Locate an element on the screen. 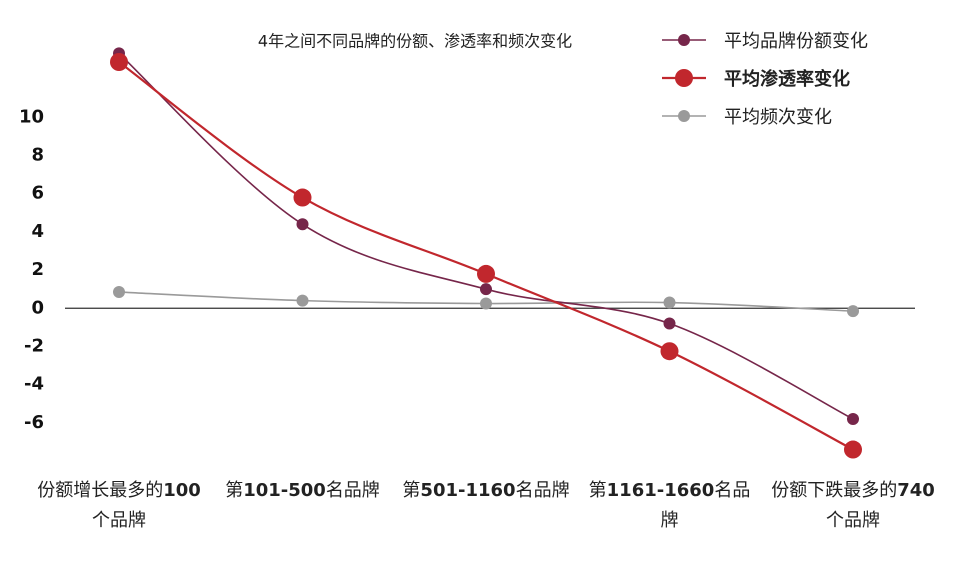 Image resolution: width=962 pixels, height=564 pixels. y-tick-label: 10 is located at coordinates (31, 116).